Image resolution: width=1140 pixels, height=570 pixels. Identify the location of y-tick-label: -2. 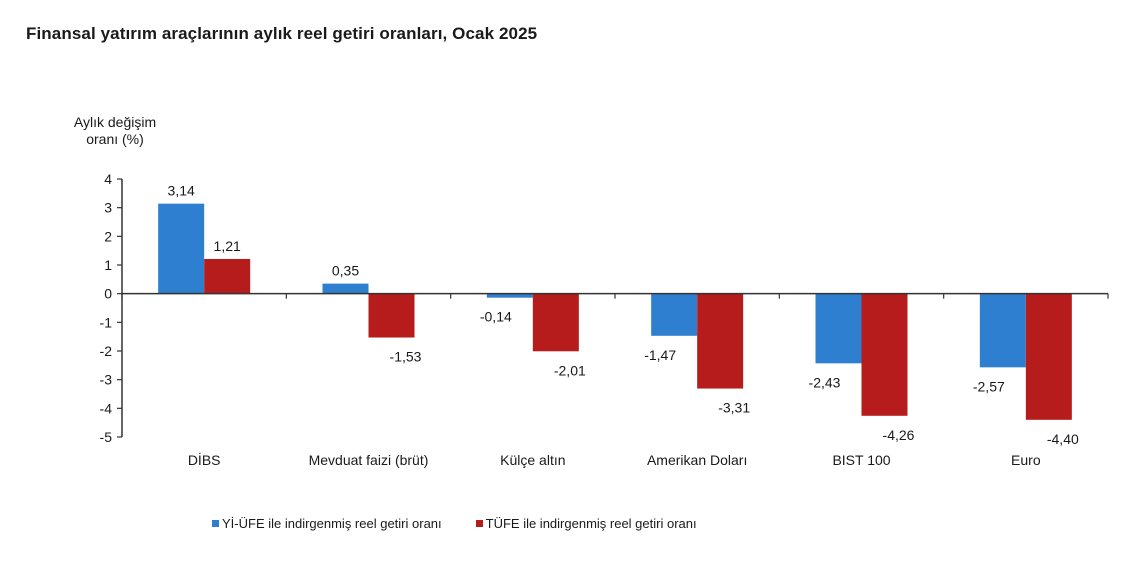
(106, 351).